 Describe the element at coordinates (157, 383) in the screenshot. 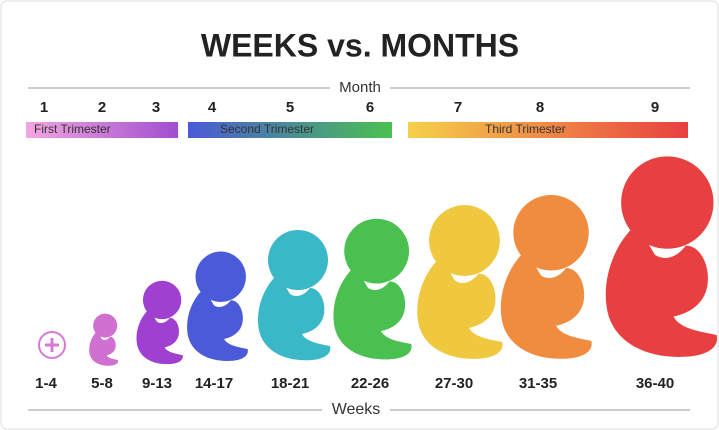

I see `week: 9-13` at that location.